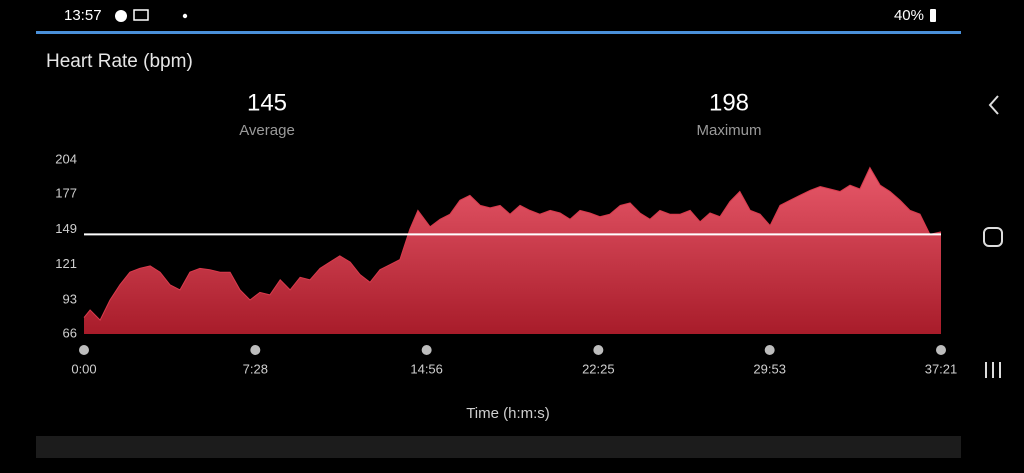  I want to click on status-icons, so click(525, 15).